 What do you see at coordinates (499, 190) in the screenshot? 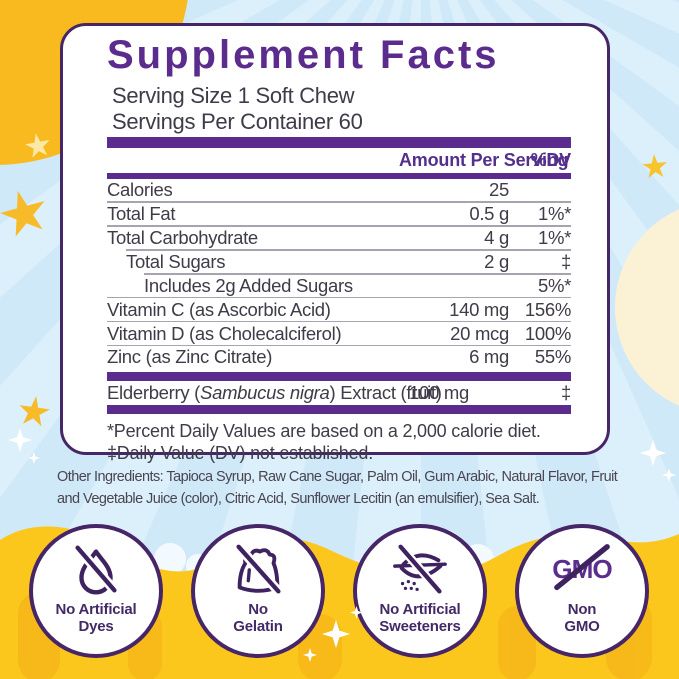
I see `row-amount: 25` at bounding box center [499, 190].